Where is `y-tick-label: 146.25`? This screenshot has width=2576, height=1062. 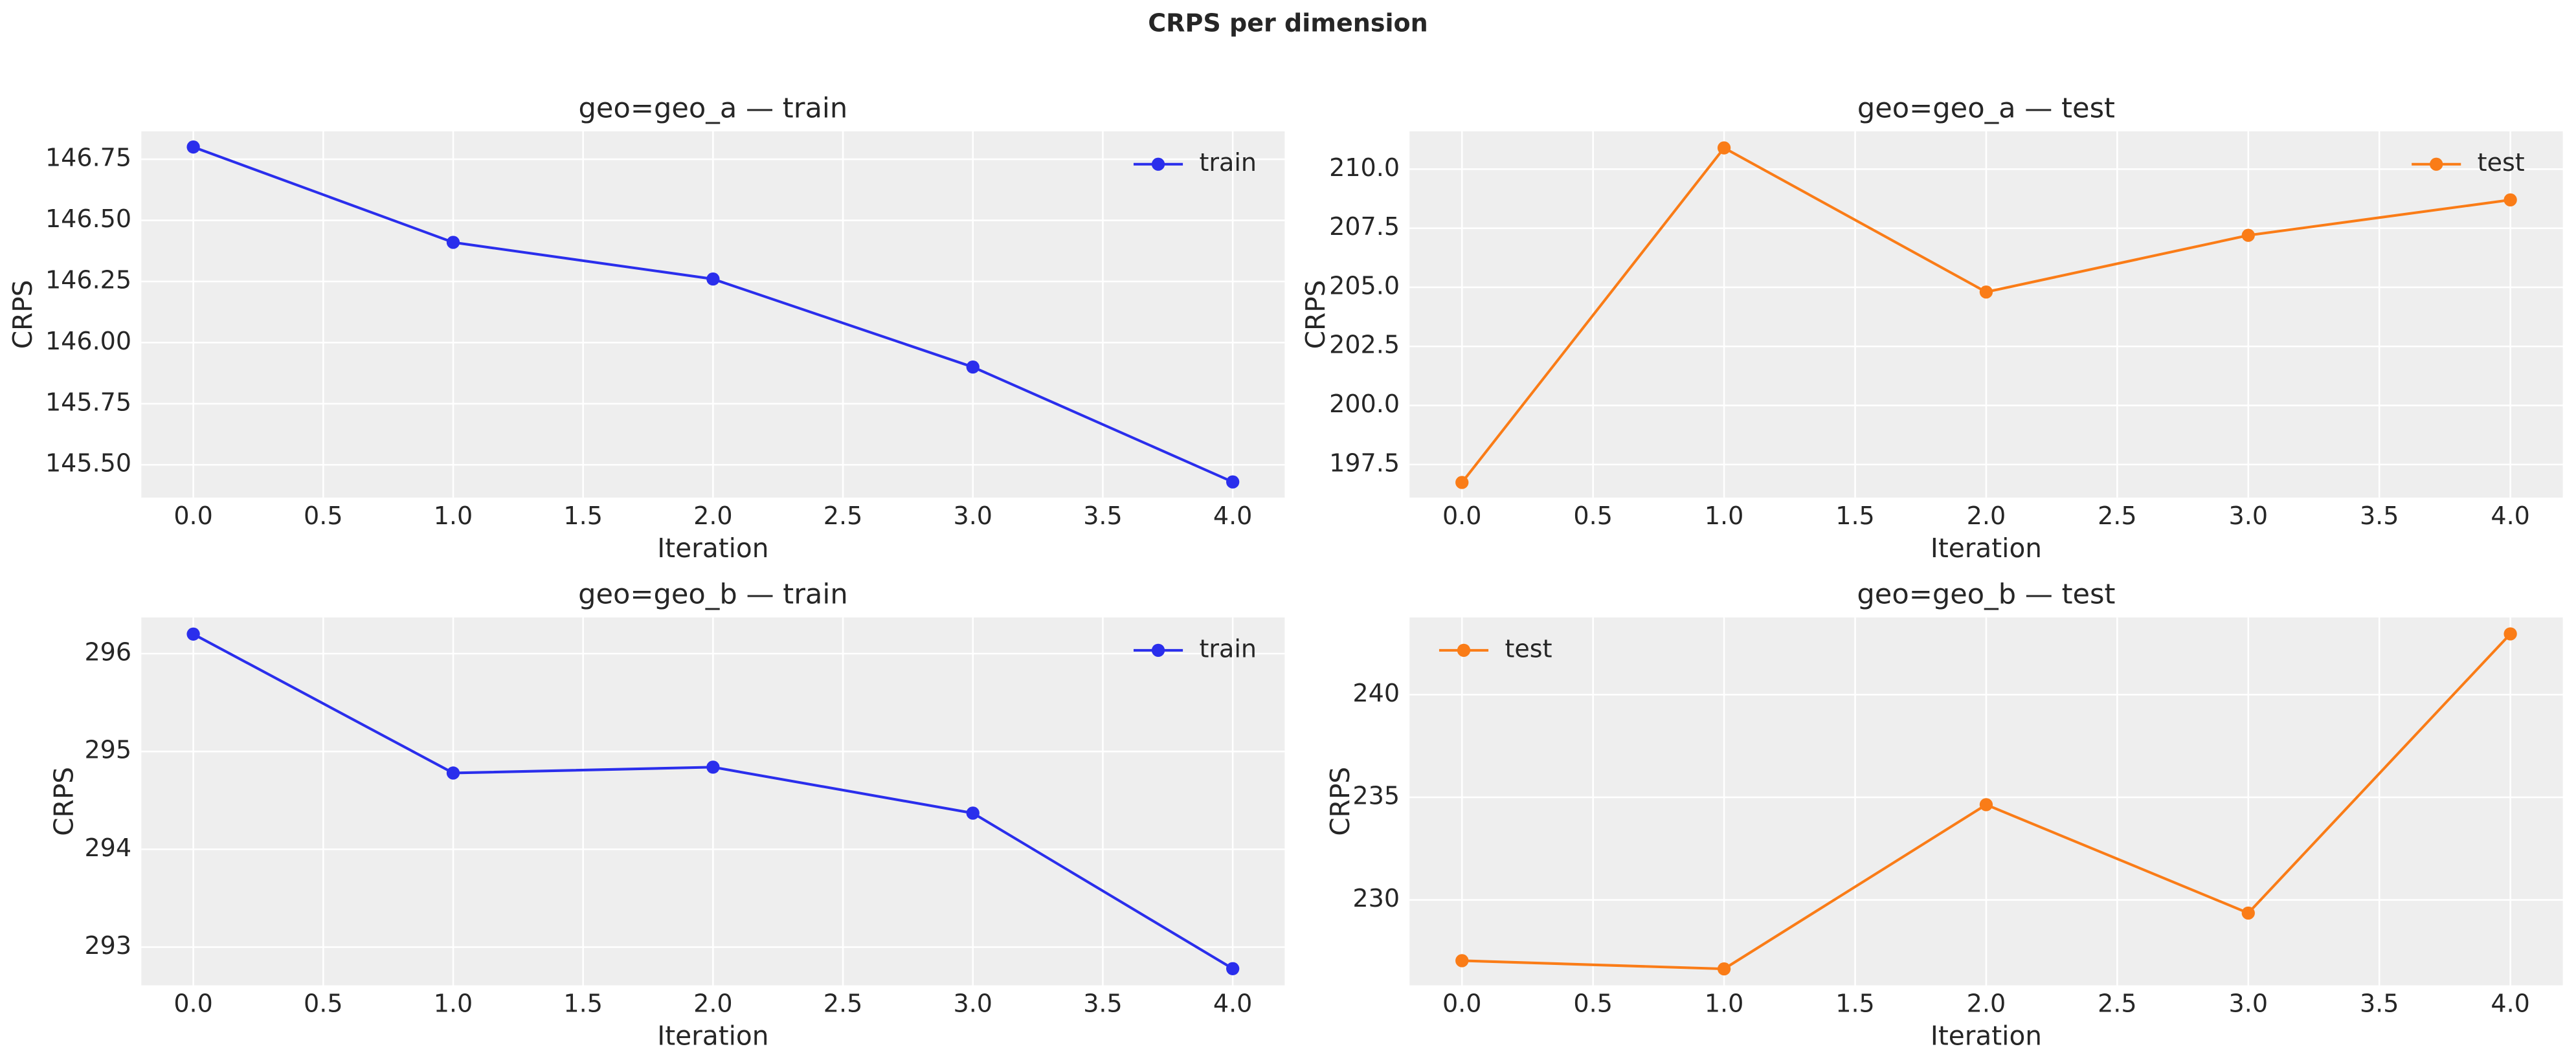 y-tick-label: 146.25 is located at coordinates (88, 279).